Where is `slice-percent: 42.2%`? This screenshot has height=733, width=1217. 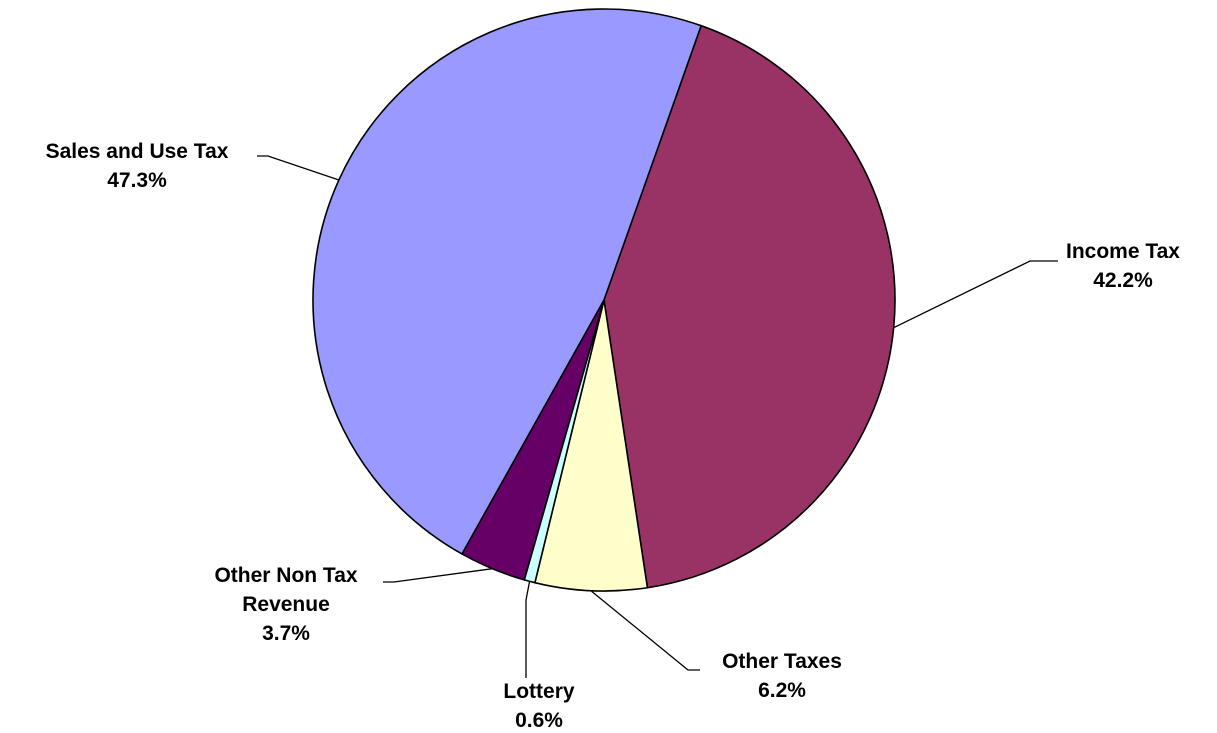
slice-percent: 42.2% is located at coordinates (1123, 280).